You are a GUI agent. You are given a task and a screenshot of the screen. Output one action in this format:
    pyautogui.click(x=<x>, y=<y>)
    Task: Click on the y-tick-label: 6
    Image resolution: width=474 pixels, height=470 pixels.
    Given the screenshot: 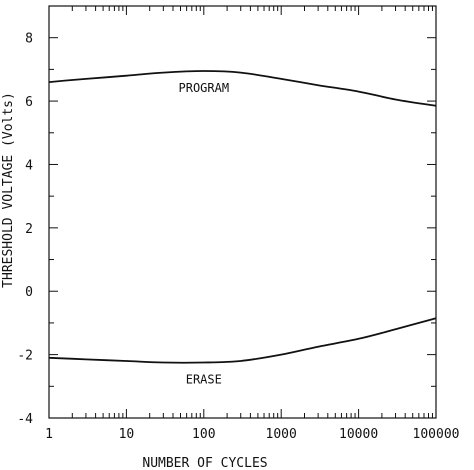 What is the action you would take?
    pyautogui.click(x=29, y=102)
    